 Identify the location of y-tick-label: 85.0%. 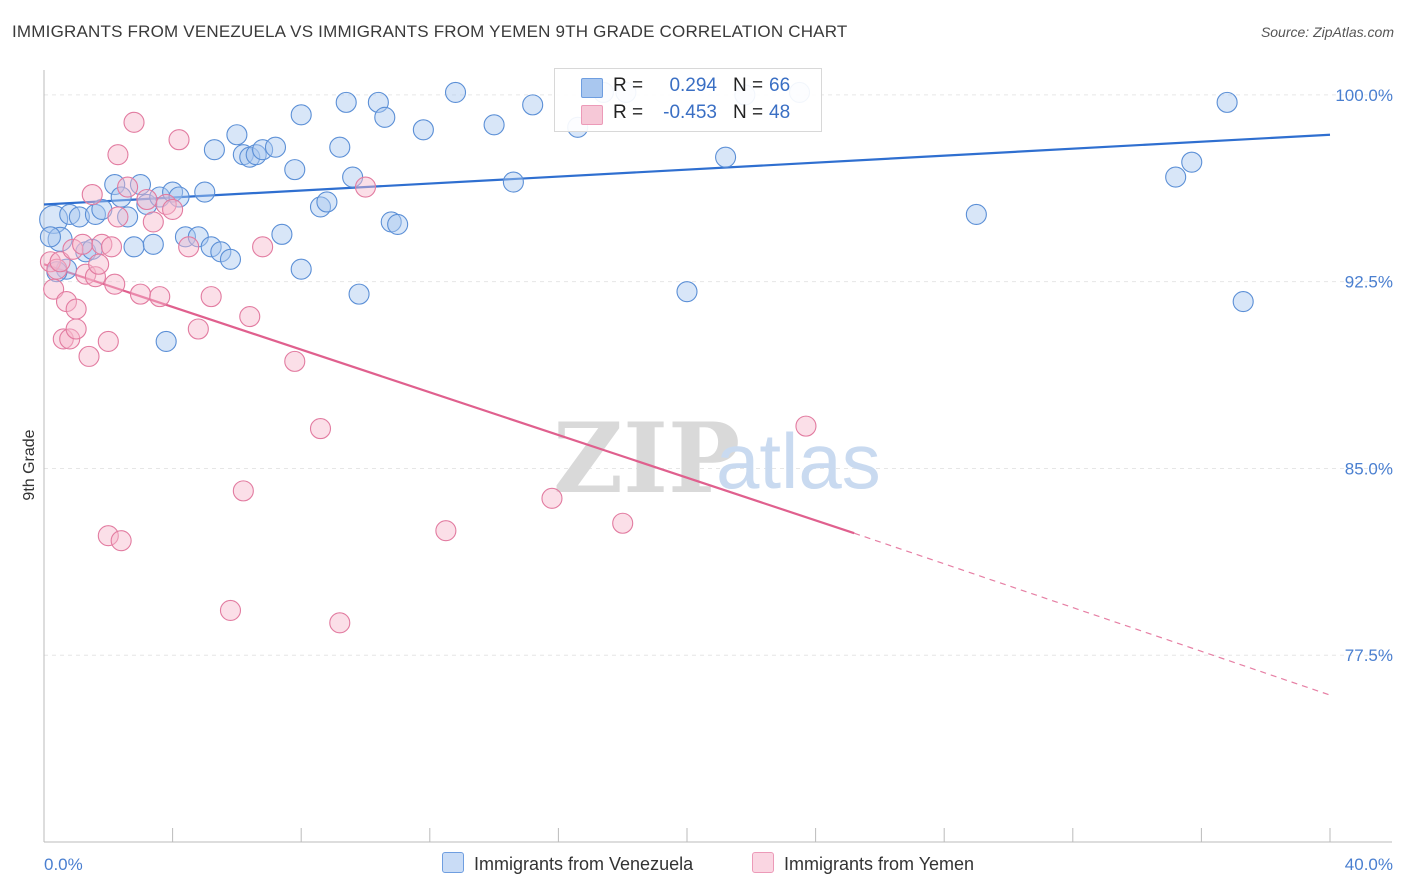
(1369, 468).